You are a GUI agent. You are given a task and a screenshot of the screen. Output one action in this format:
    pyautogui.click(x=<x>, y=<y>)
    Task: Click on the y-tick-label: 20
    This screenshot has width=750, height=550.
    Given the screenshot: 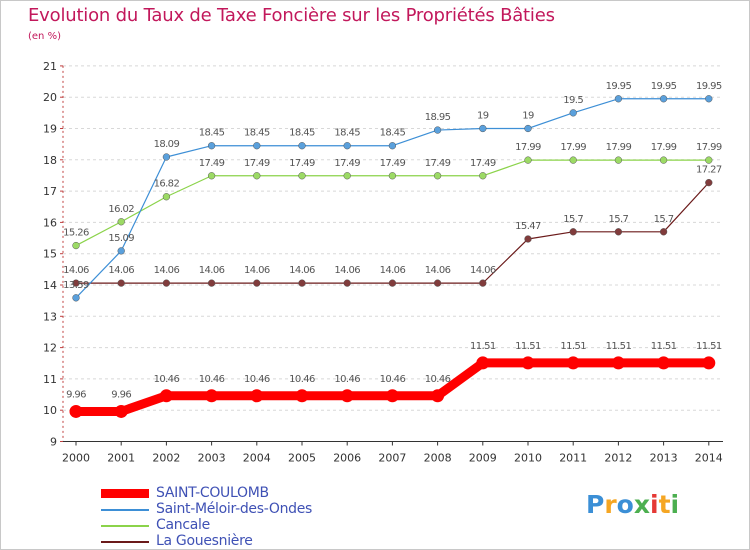 What is the action you would take?
    pyautogui.click(x=50, y=97)
    